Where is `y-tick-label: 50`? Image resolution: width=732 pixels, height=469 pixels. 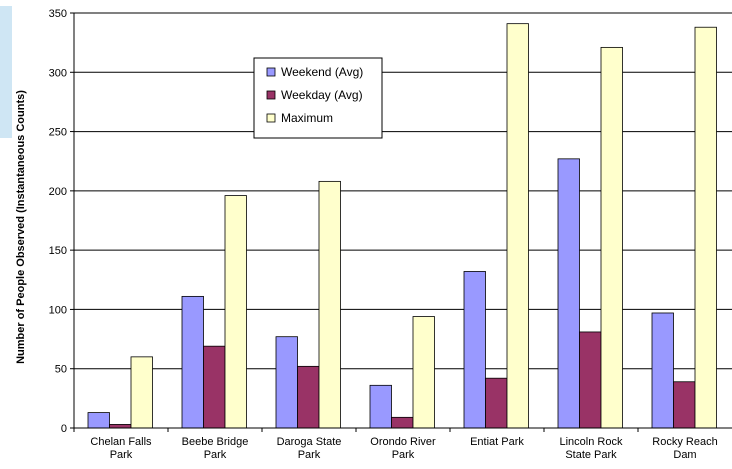
y-tick-label: 50 is located at coordinates (61, 370).